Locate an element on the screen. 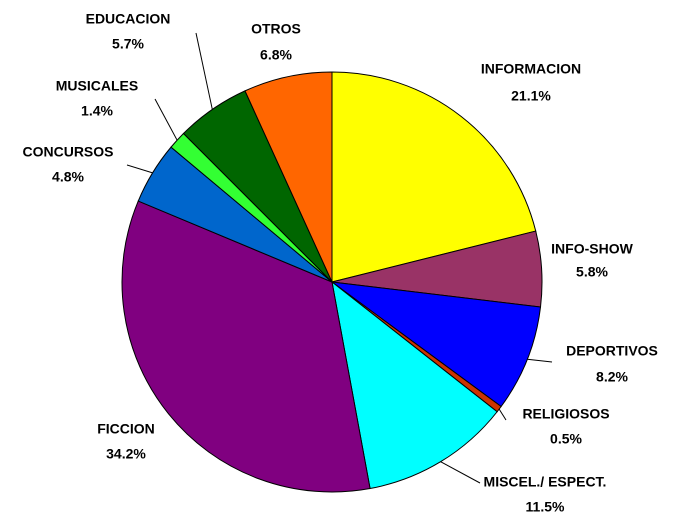 The image size is (674, 516). slice-value-label: 4.8% is located at coordinates (68, 177).